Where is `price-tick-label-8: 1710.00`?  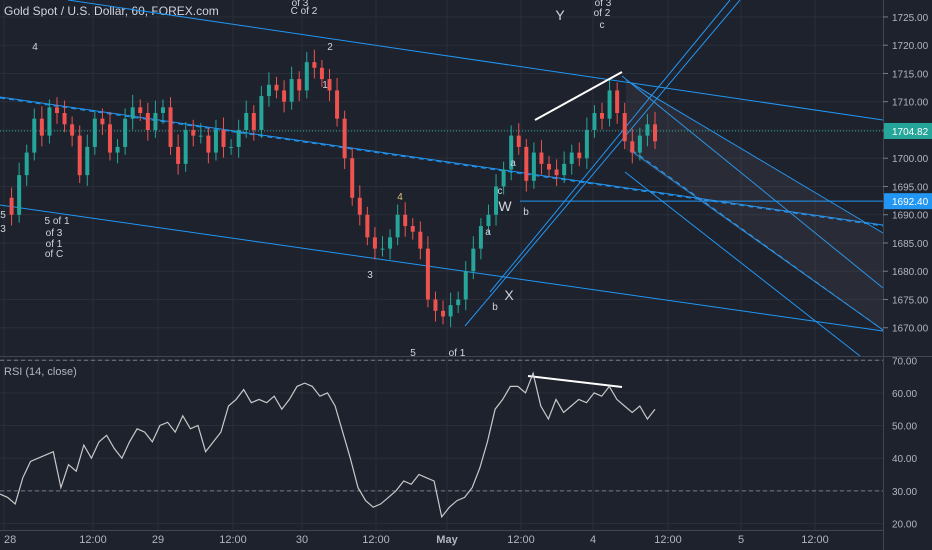
price-tick-label-8: 1710.00 is located at coordinates (910, 103).